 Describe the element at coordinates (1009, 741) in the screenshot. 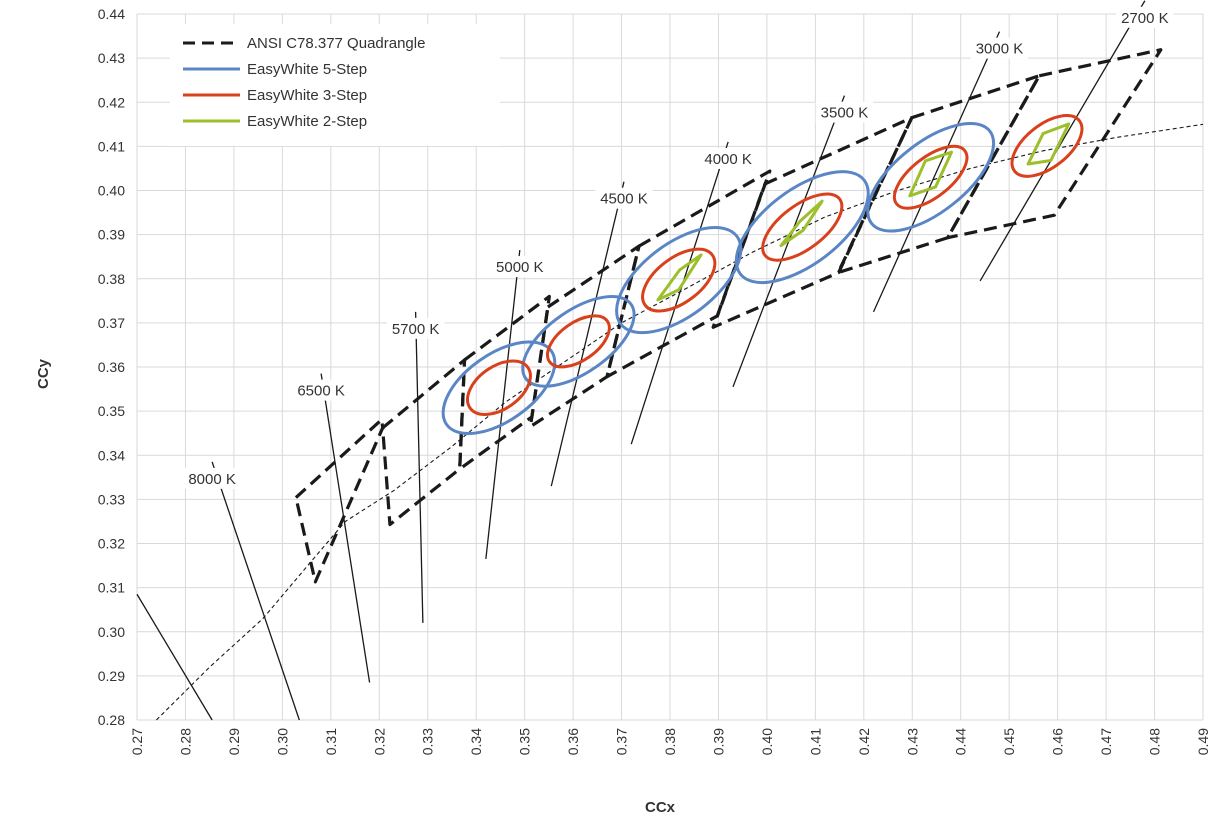

I see `x-tick-label: 0.45` at that location.